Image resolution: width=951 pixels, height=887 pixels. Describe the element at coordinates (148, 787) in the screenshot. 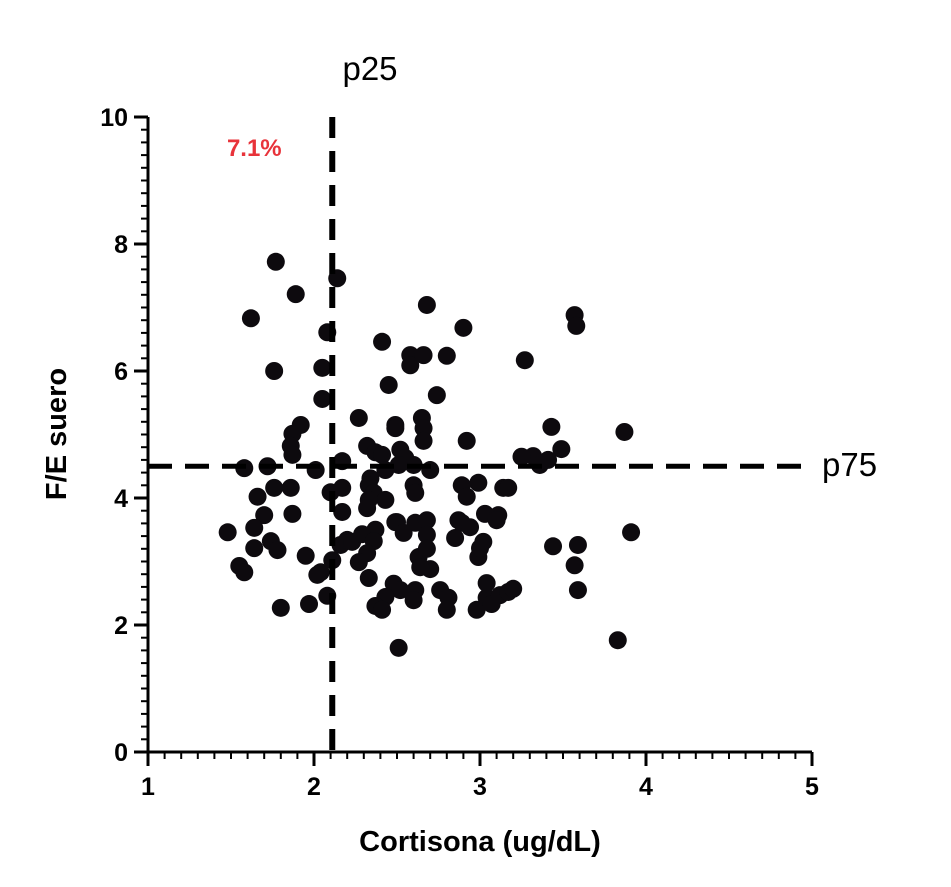

I see `x-tick-label: 1` at that location.